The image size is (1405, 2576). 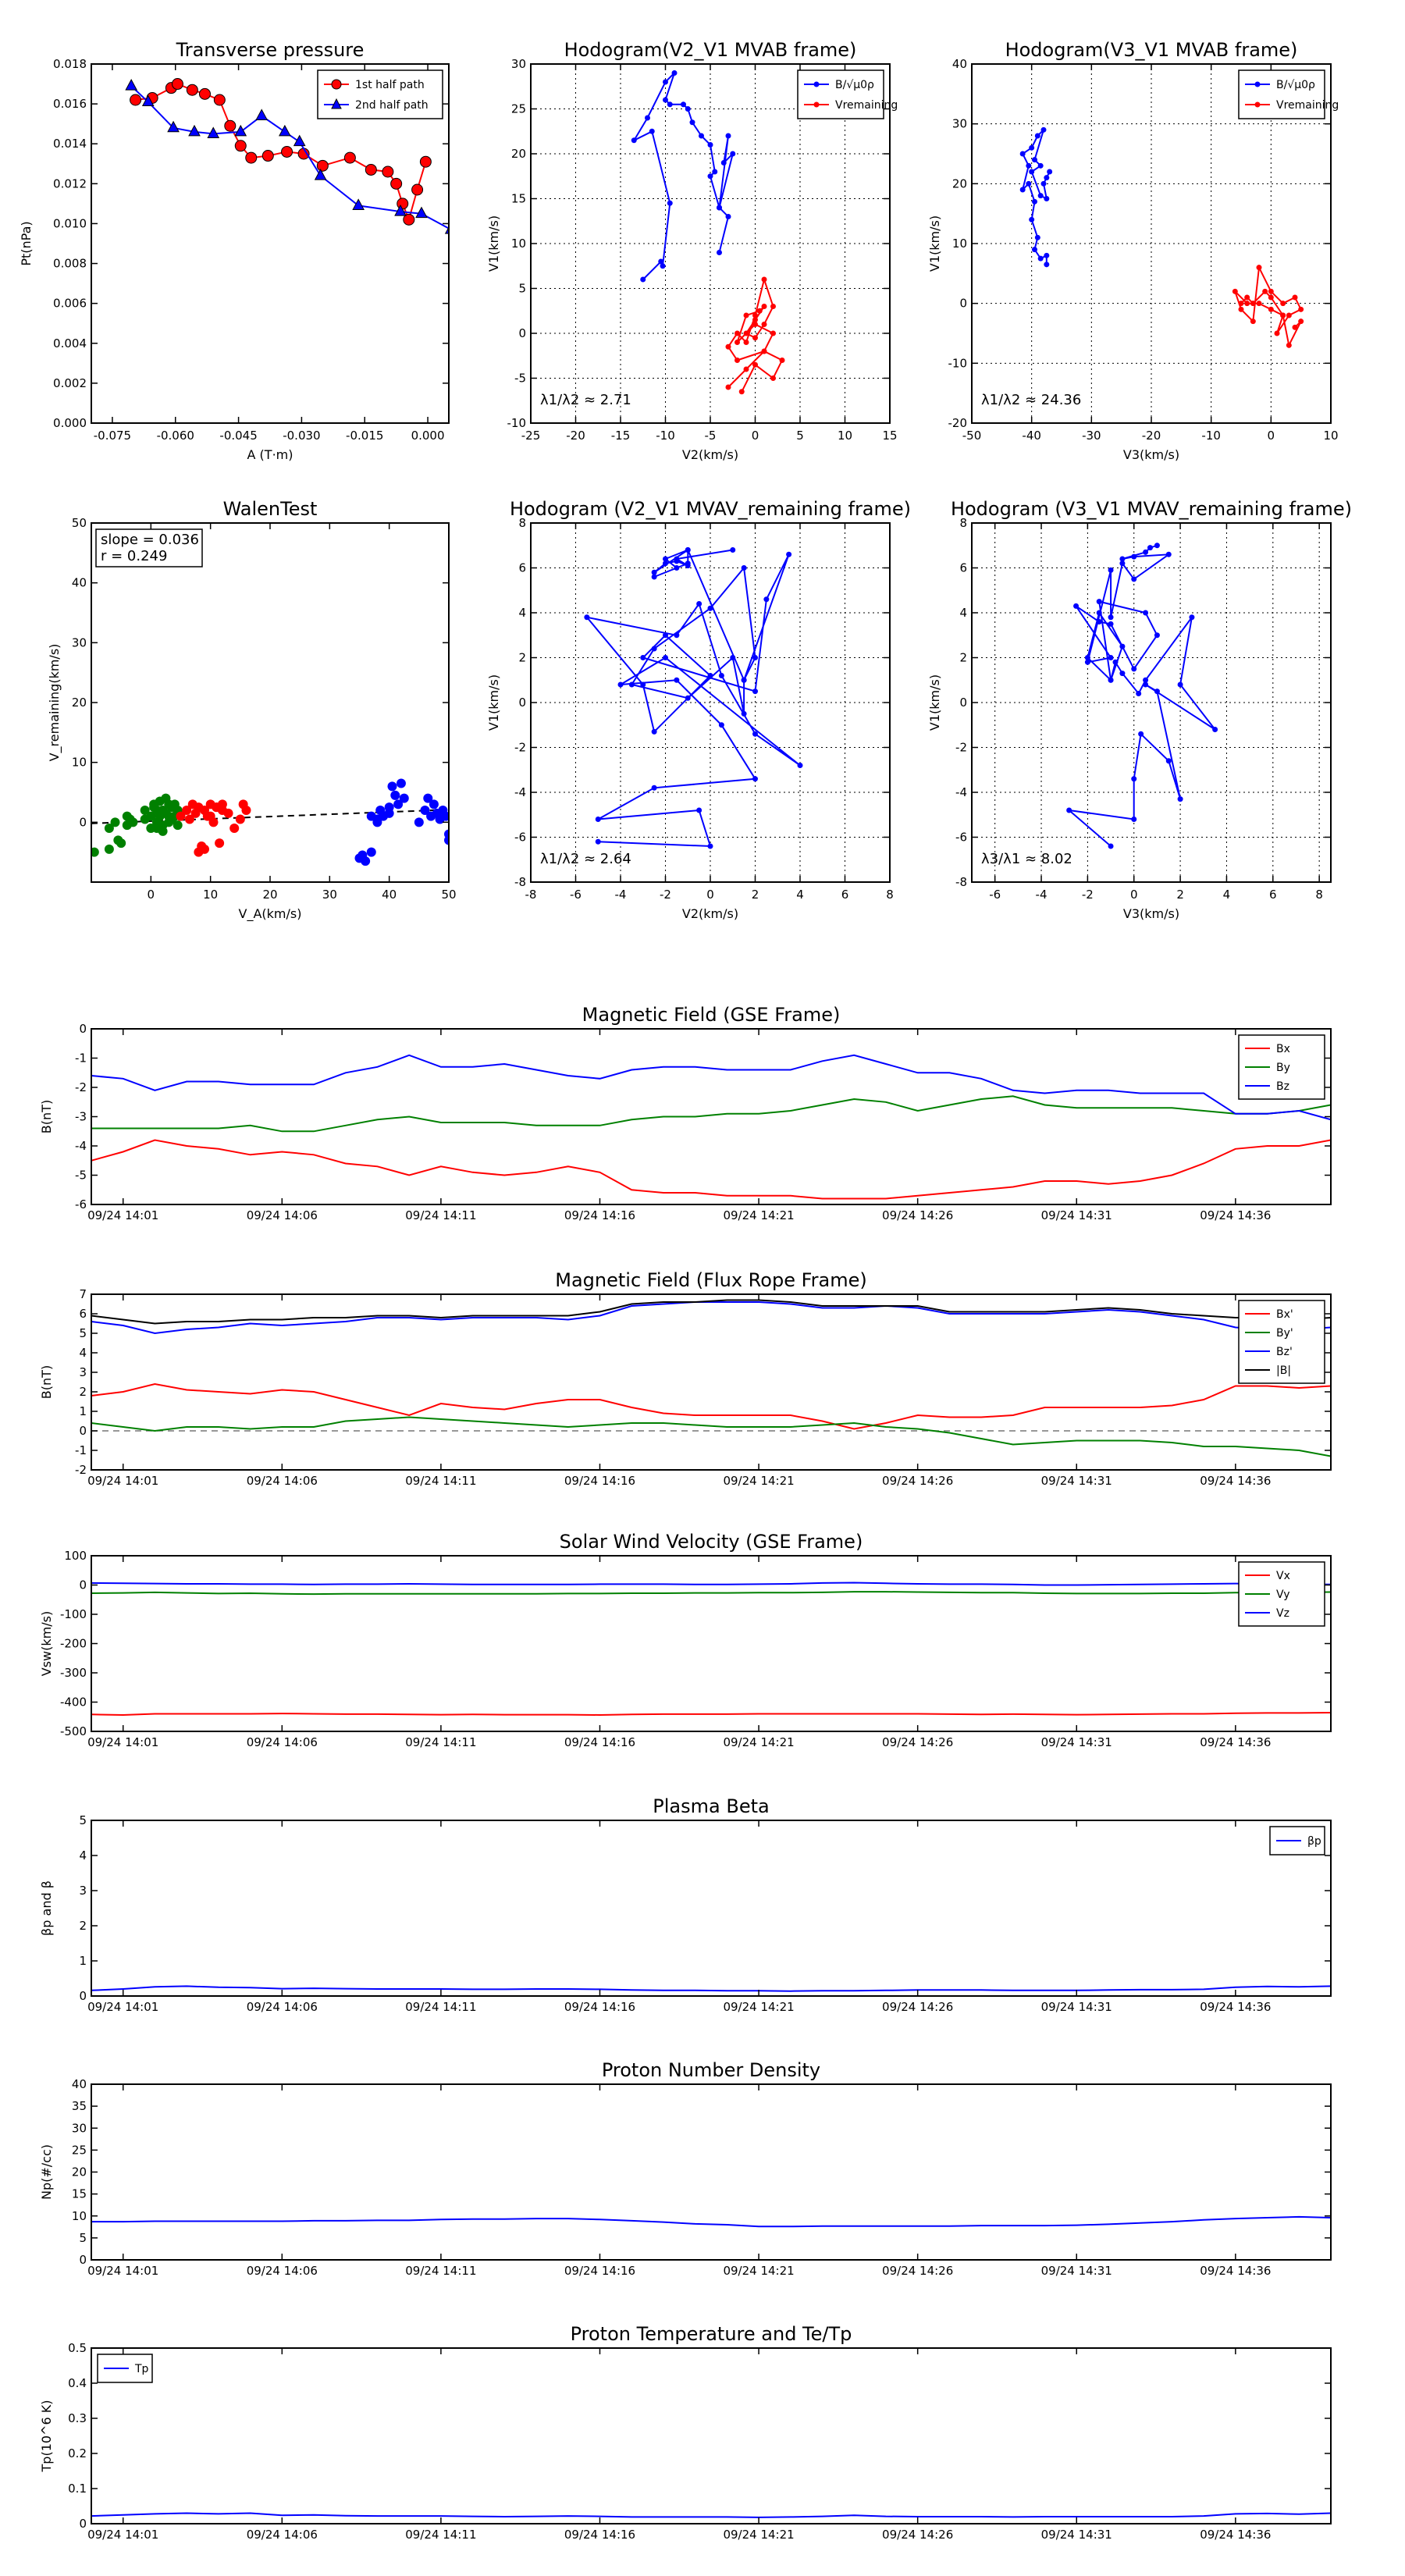 What do you see at coordinates (520, 838) in the screenshot?
I see `y-tick-label: -6` at bounding box center [520, 838].